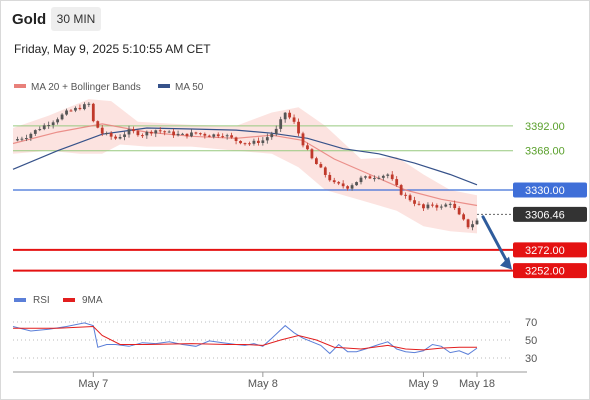 The image size is (590, 400). What do you see at coordinates (93, 384) in the screenshot?
I see `x-tick-label: May 7` at bounding box center [93, 384].